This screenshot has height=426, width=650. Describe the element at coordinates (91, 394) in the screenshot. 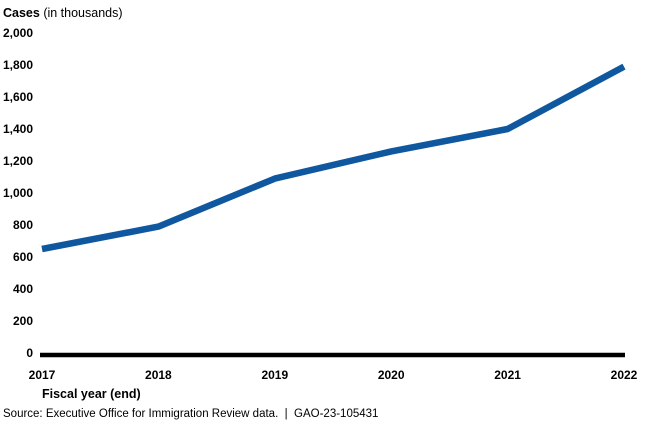

I see `x-axis-title: Fiscal year (end)` at that location.